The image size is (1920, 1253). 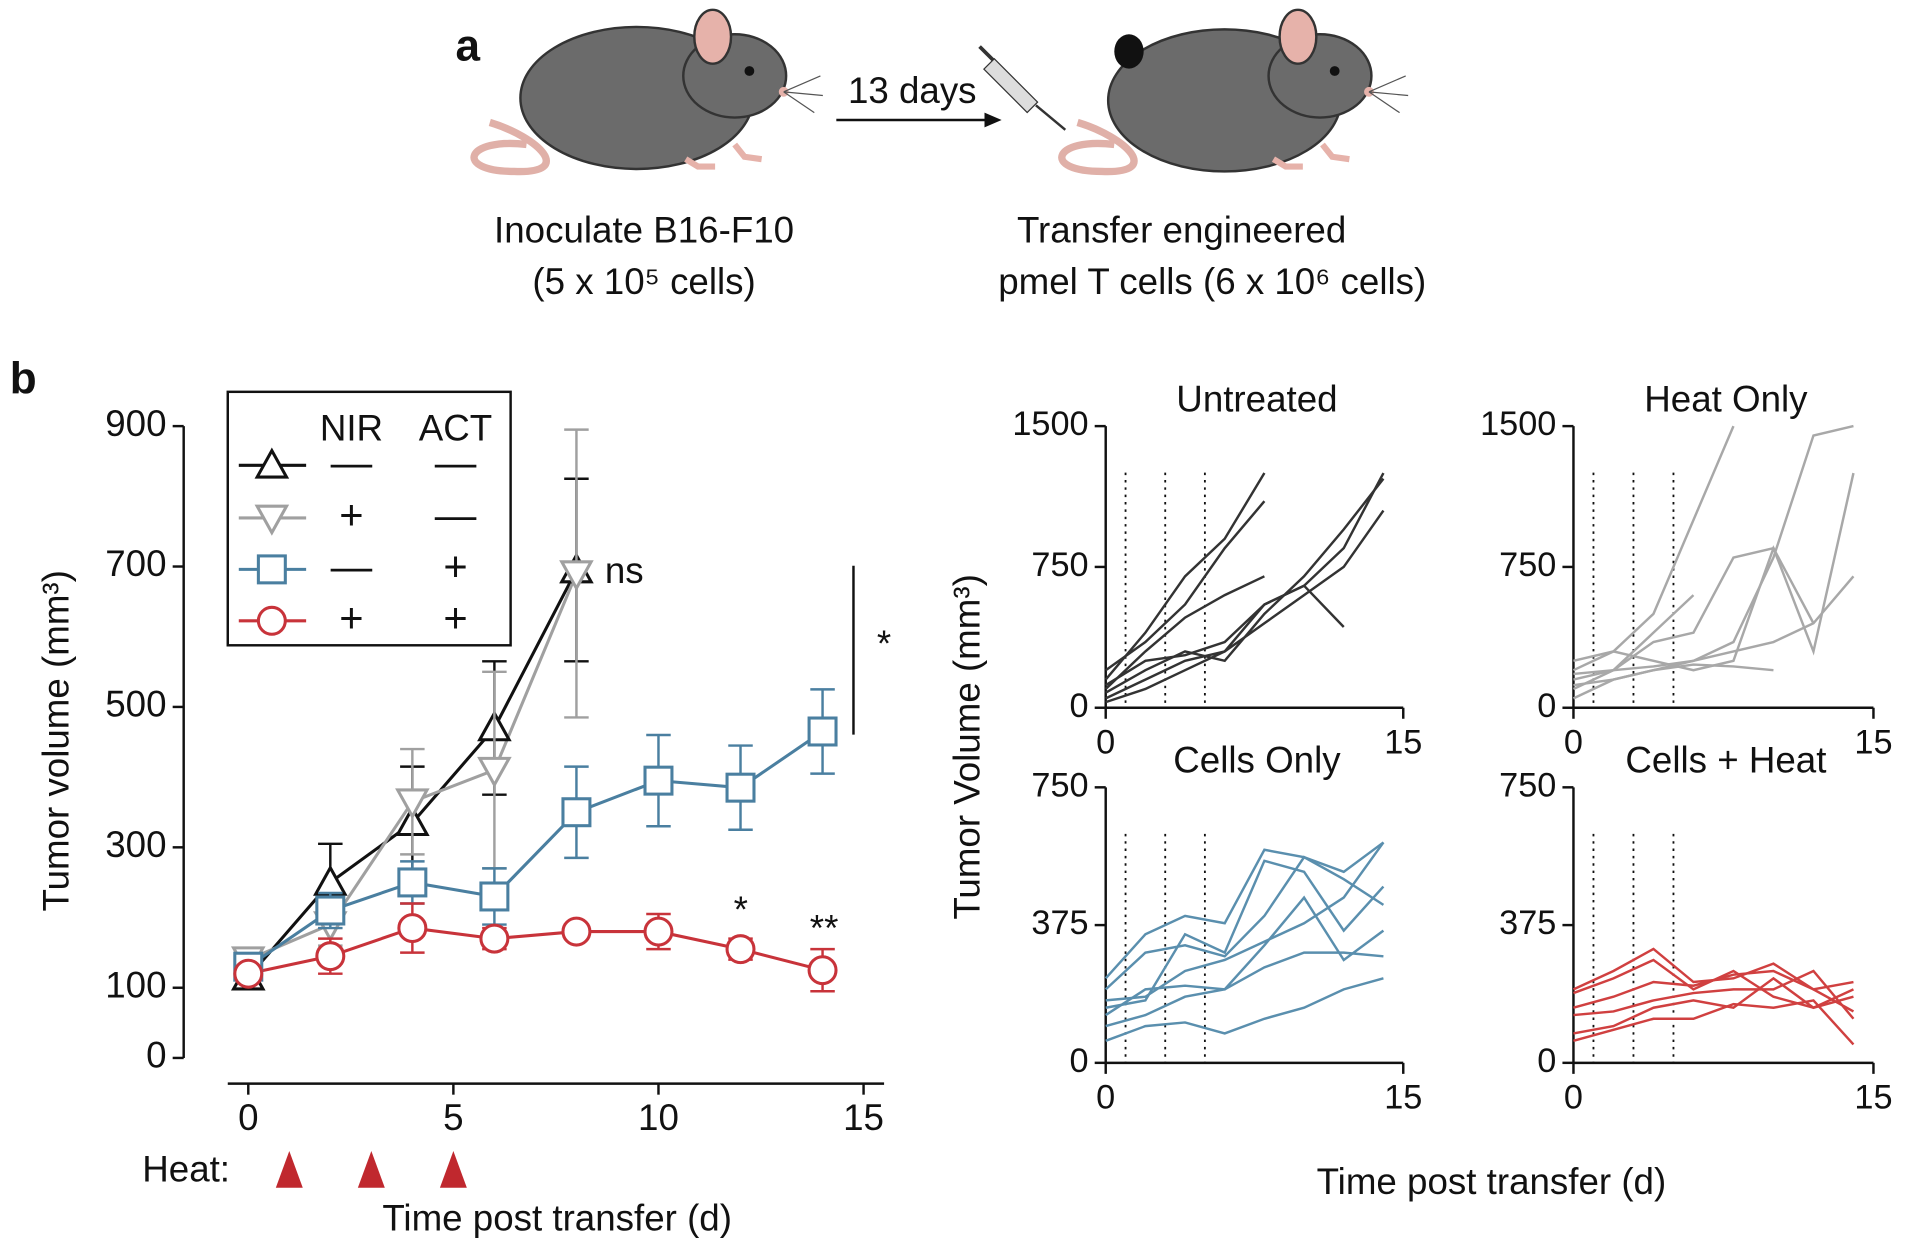 I want to click on small-chart: 0 750 1500 0 15 Heat Only, so click(x=1686, y=569).